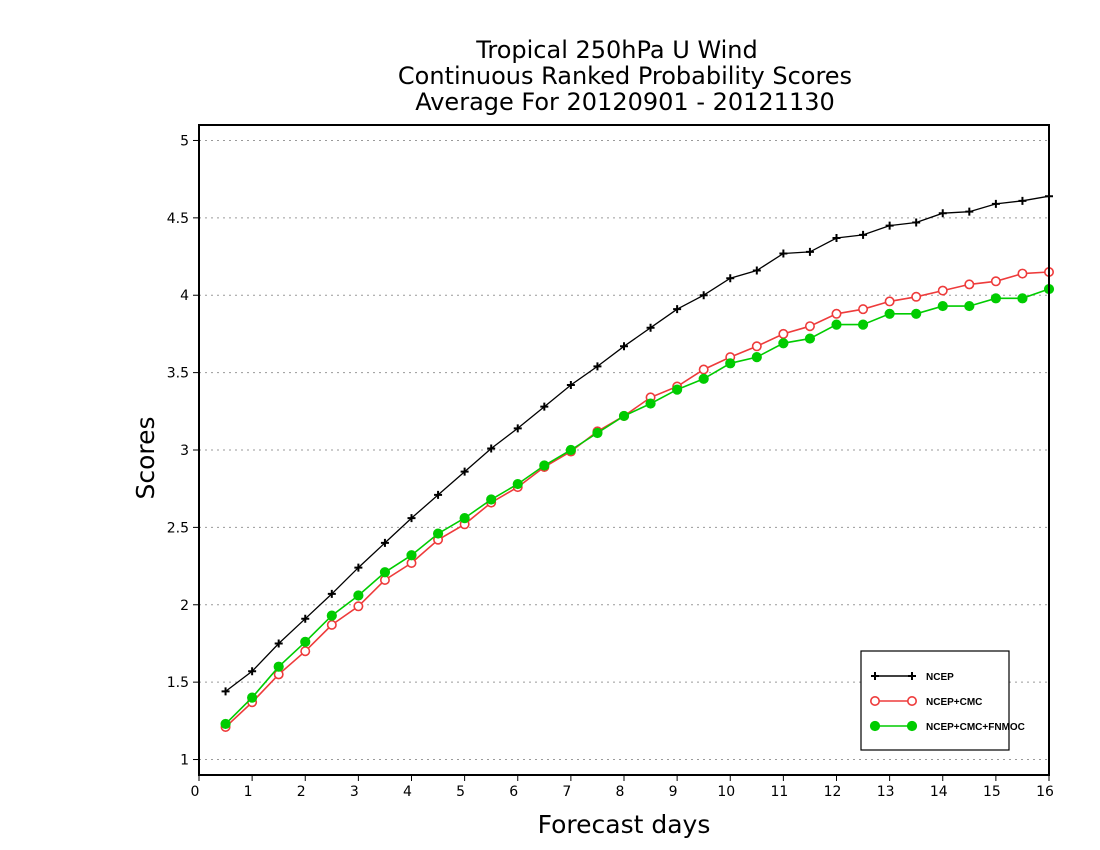 The width and height of the screenshot is (1100, 850). Describe the element at coordinates (874, 700) in the screenshot. I see `legend-marker-start-ncep-cmc` at that location.